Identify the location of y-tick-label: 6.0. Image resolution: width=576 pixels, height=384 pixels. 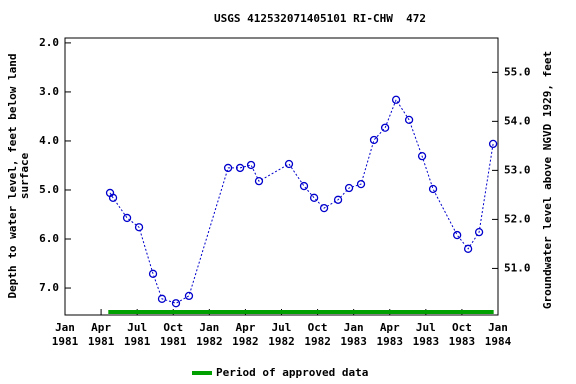
(49, 238).